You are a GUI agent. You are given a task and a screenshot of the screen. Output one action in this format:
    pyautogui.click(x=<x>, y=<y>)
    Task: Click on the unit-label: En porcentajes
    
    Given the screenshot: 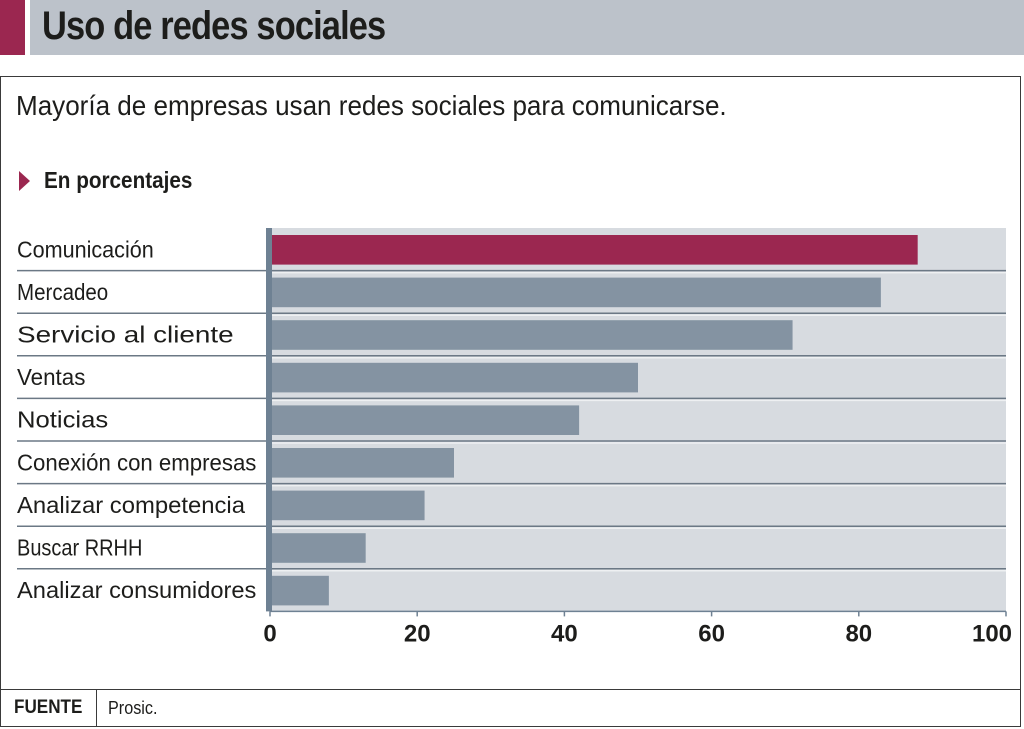 What is the action you would take?
    pyautogui.click(x=118, y=180)
    